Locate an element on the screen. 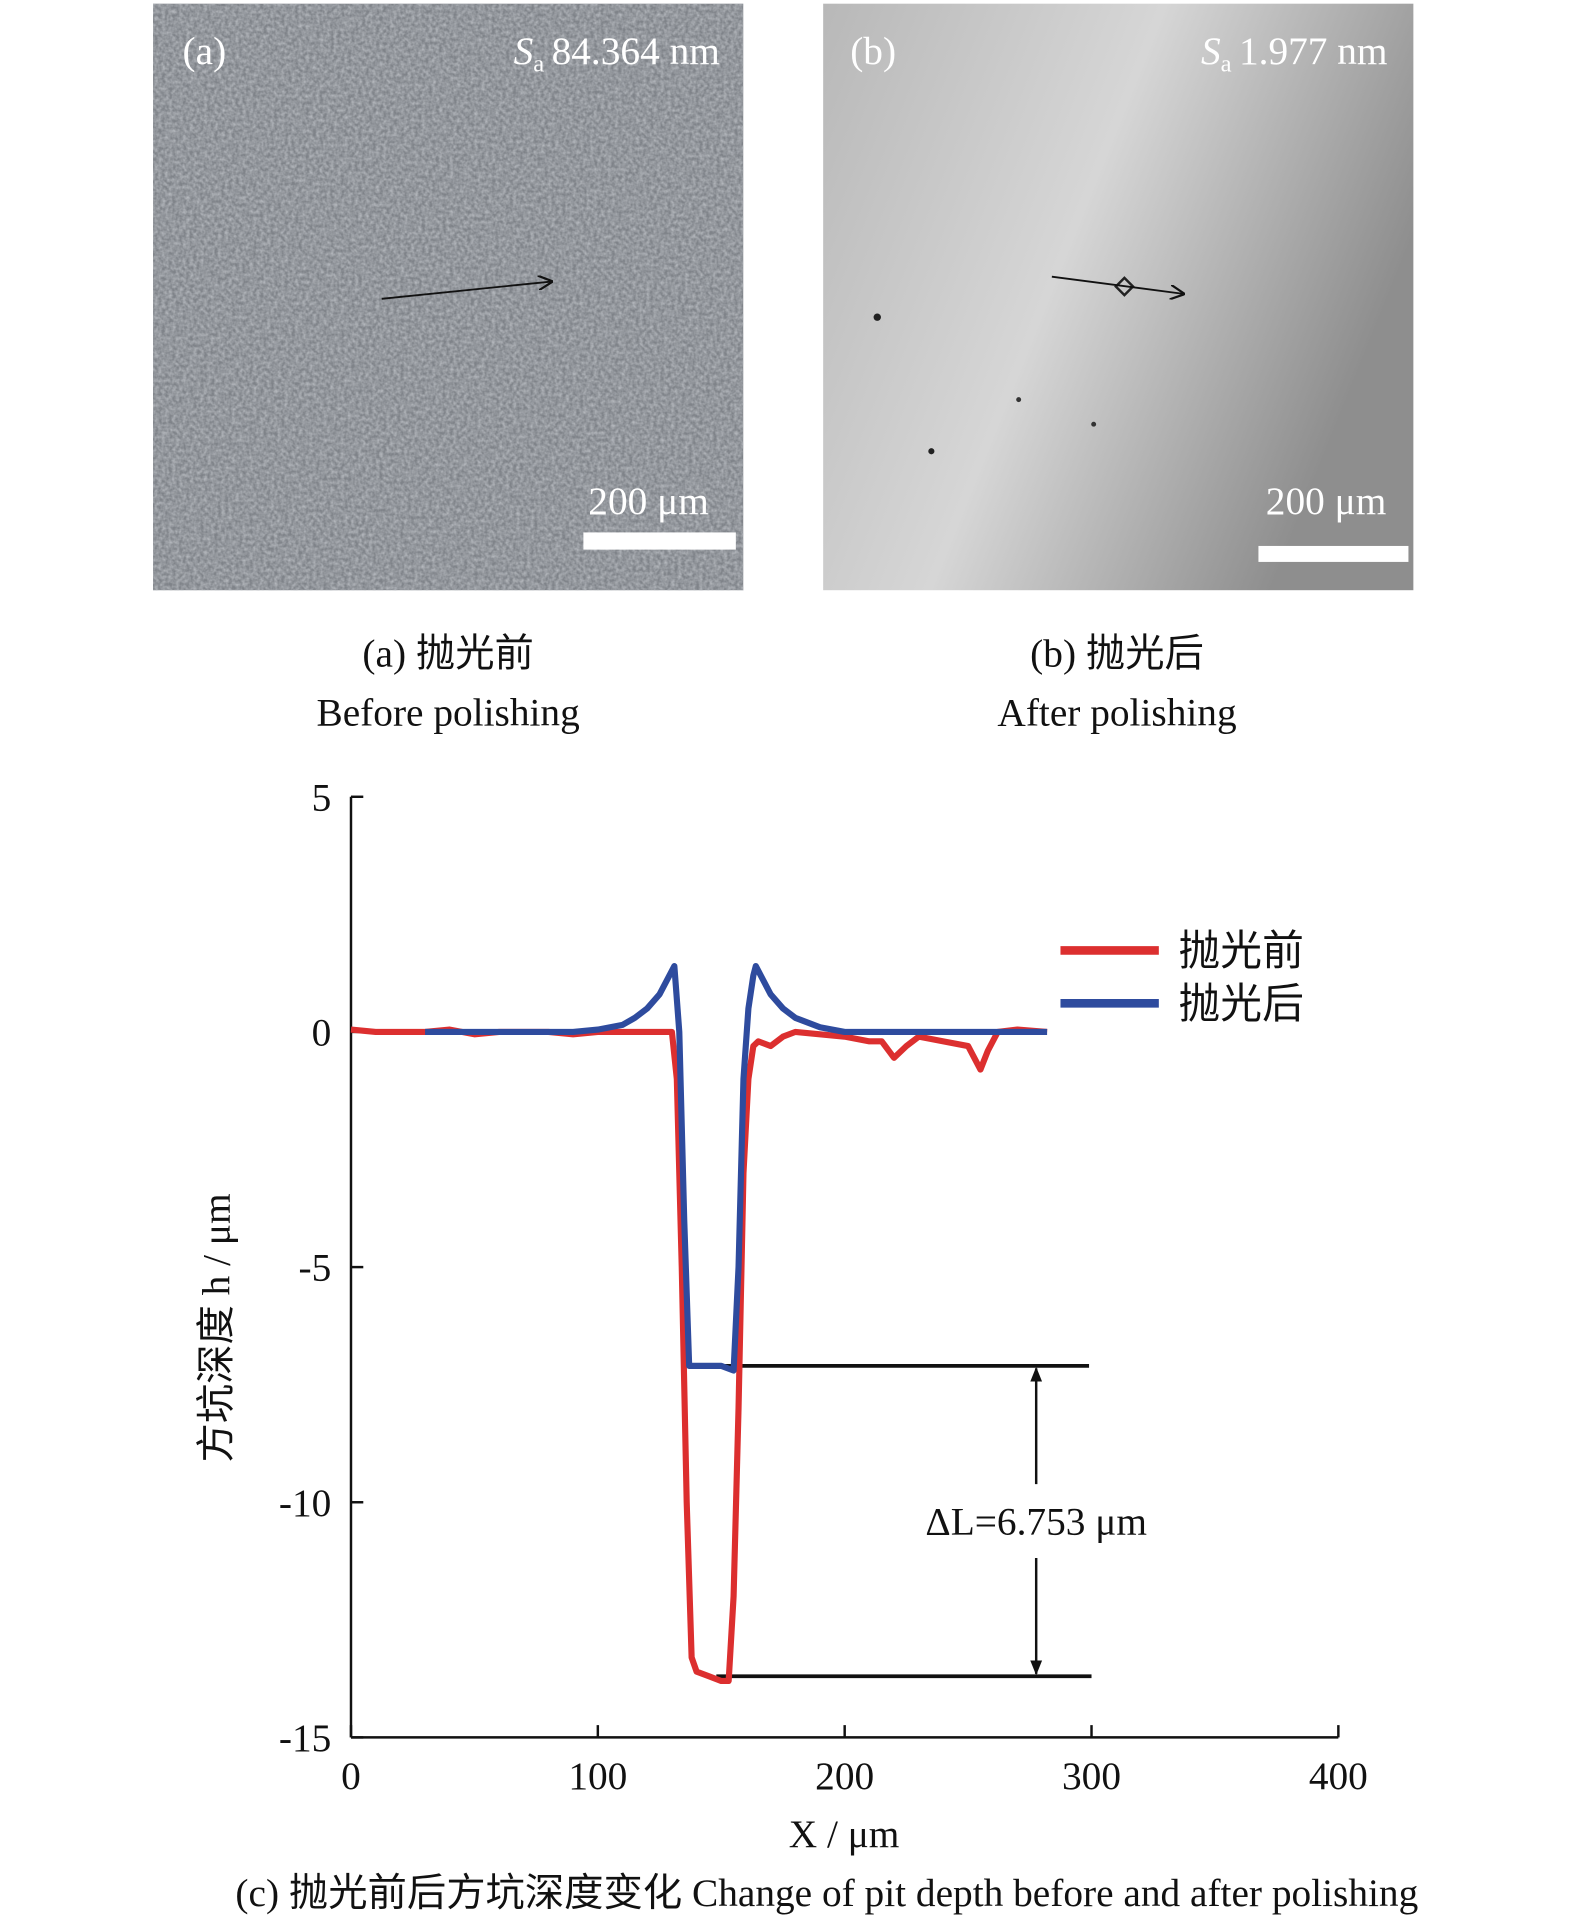  annotation: ΔL=6.753 μm is located at coordinates (1035, 1522).